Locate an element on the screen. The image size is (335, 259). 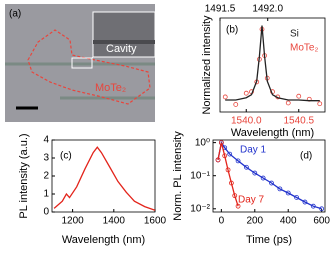
legend-entry: Si is located at coordinates (294, 34).